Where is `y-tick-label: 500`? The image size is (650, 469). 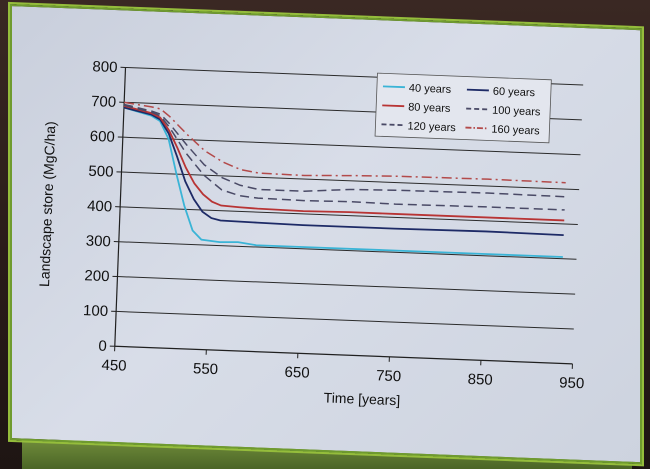
y-tick-label: 500 is located at coordinates (101, 172).